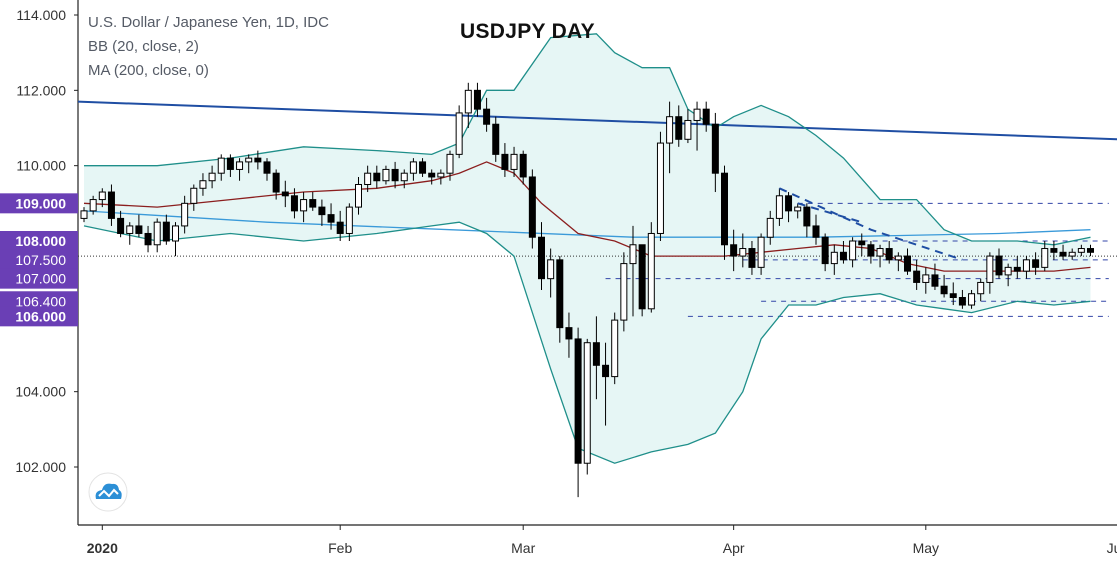 This screenshot has width=1117, height=567. Describe the element at coordinates (527, 31) in the screenshot. I see `chart-title: USDJPY DAY` at that location.